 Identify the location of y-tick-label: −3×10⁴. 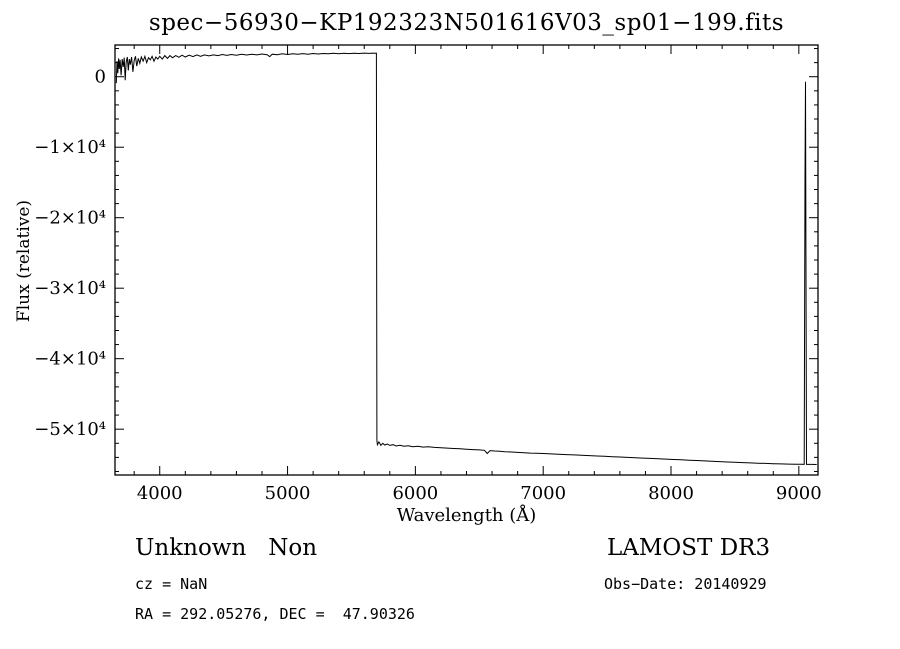
(70, 288).